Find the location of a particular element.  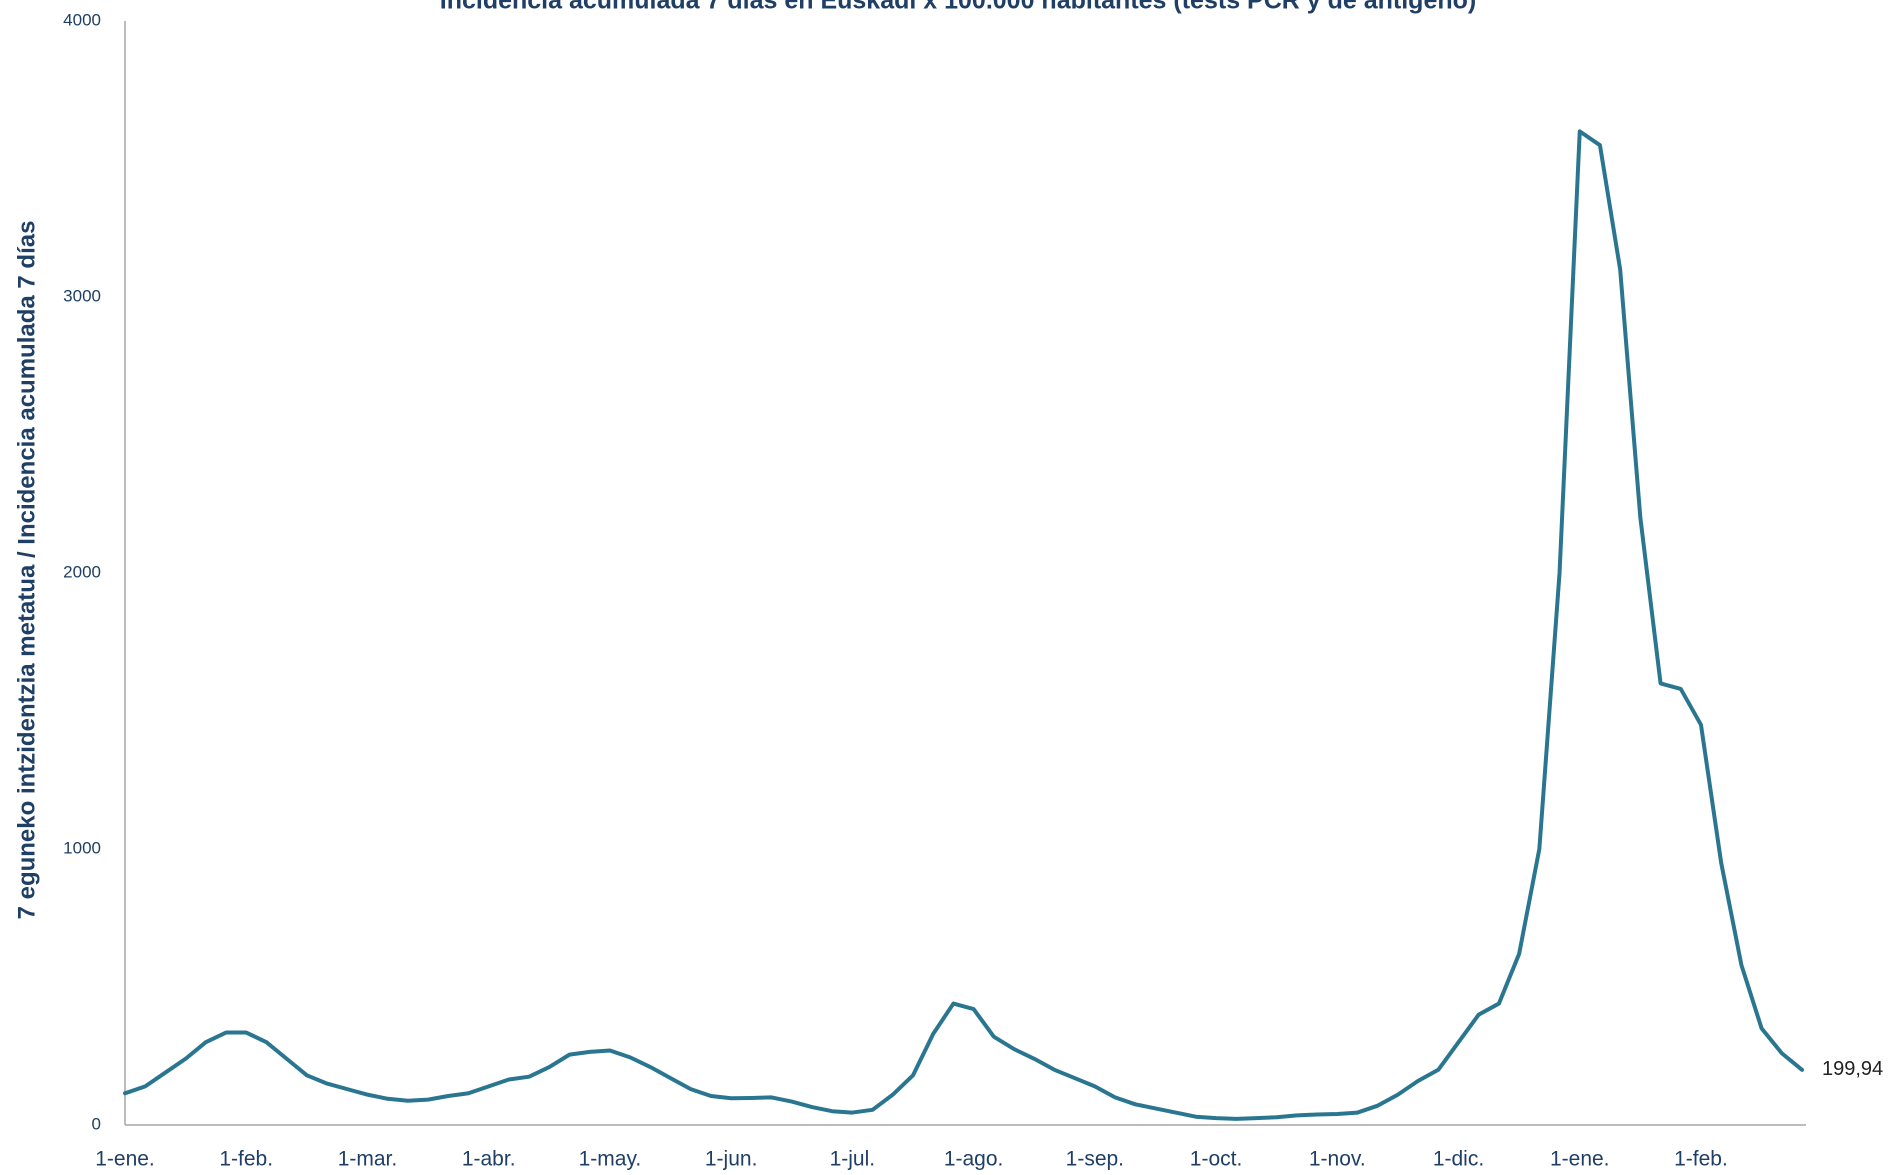

x-tick-label: 1-dic. is located at coordinates (1458, 1159).